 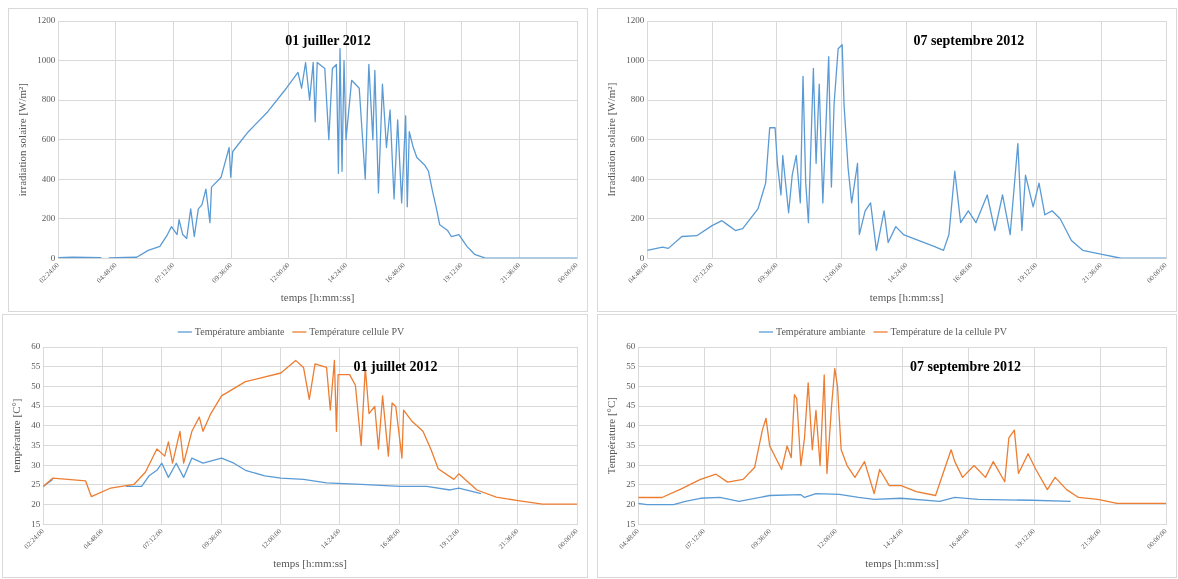 I want to click on y-axis-title: Irradiation solaire [W/m²], so click(x=611, y=139).